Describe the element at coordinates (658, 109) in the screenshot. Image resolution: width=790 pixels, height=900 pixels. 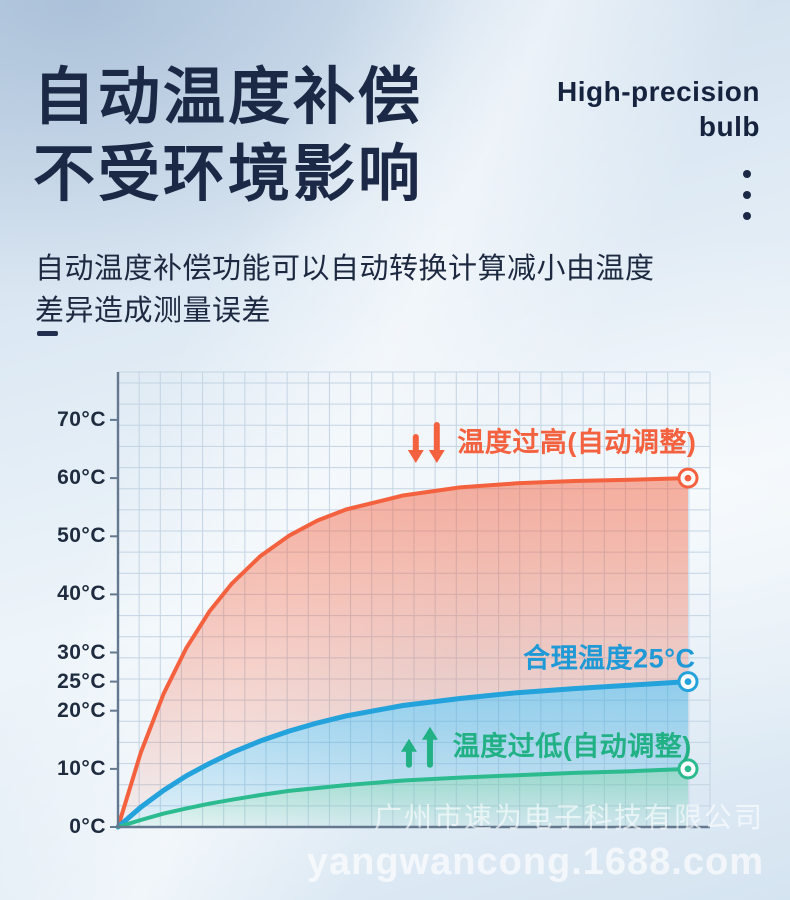
I see `corner-caption: High-precision bulb` at that location.